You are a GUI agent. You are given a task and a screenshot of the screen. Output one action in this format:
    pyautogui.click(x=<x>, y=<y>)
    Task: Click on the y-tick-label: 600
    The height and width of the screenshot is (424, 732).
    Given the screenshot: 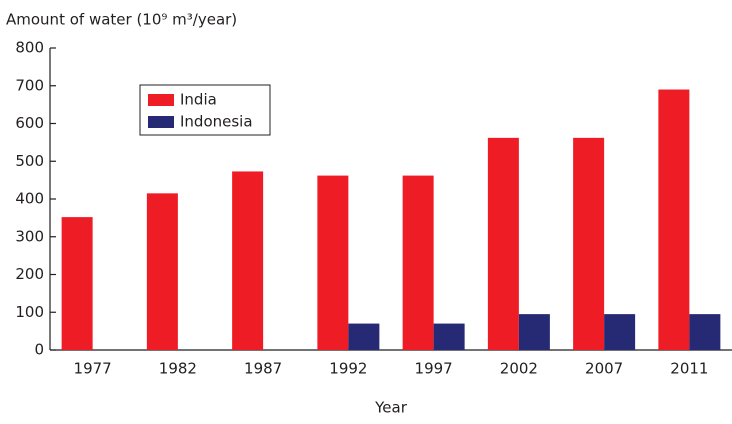 What is the action you would take?
    pyautogui.click(x=29, y=123)
    